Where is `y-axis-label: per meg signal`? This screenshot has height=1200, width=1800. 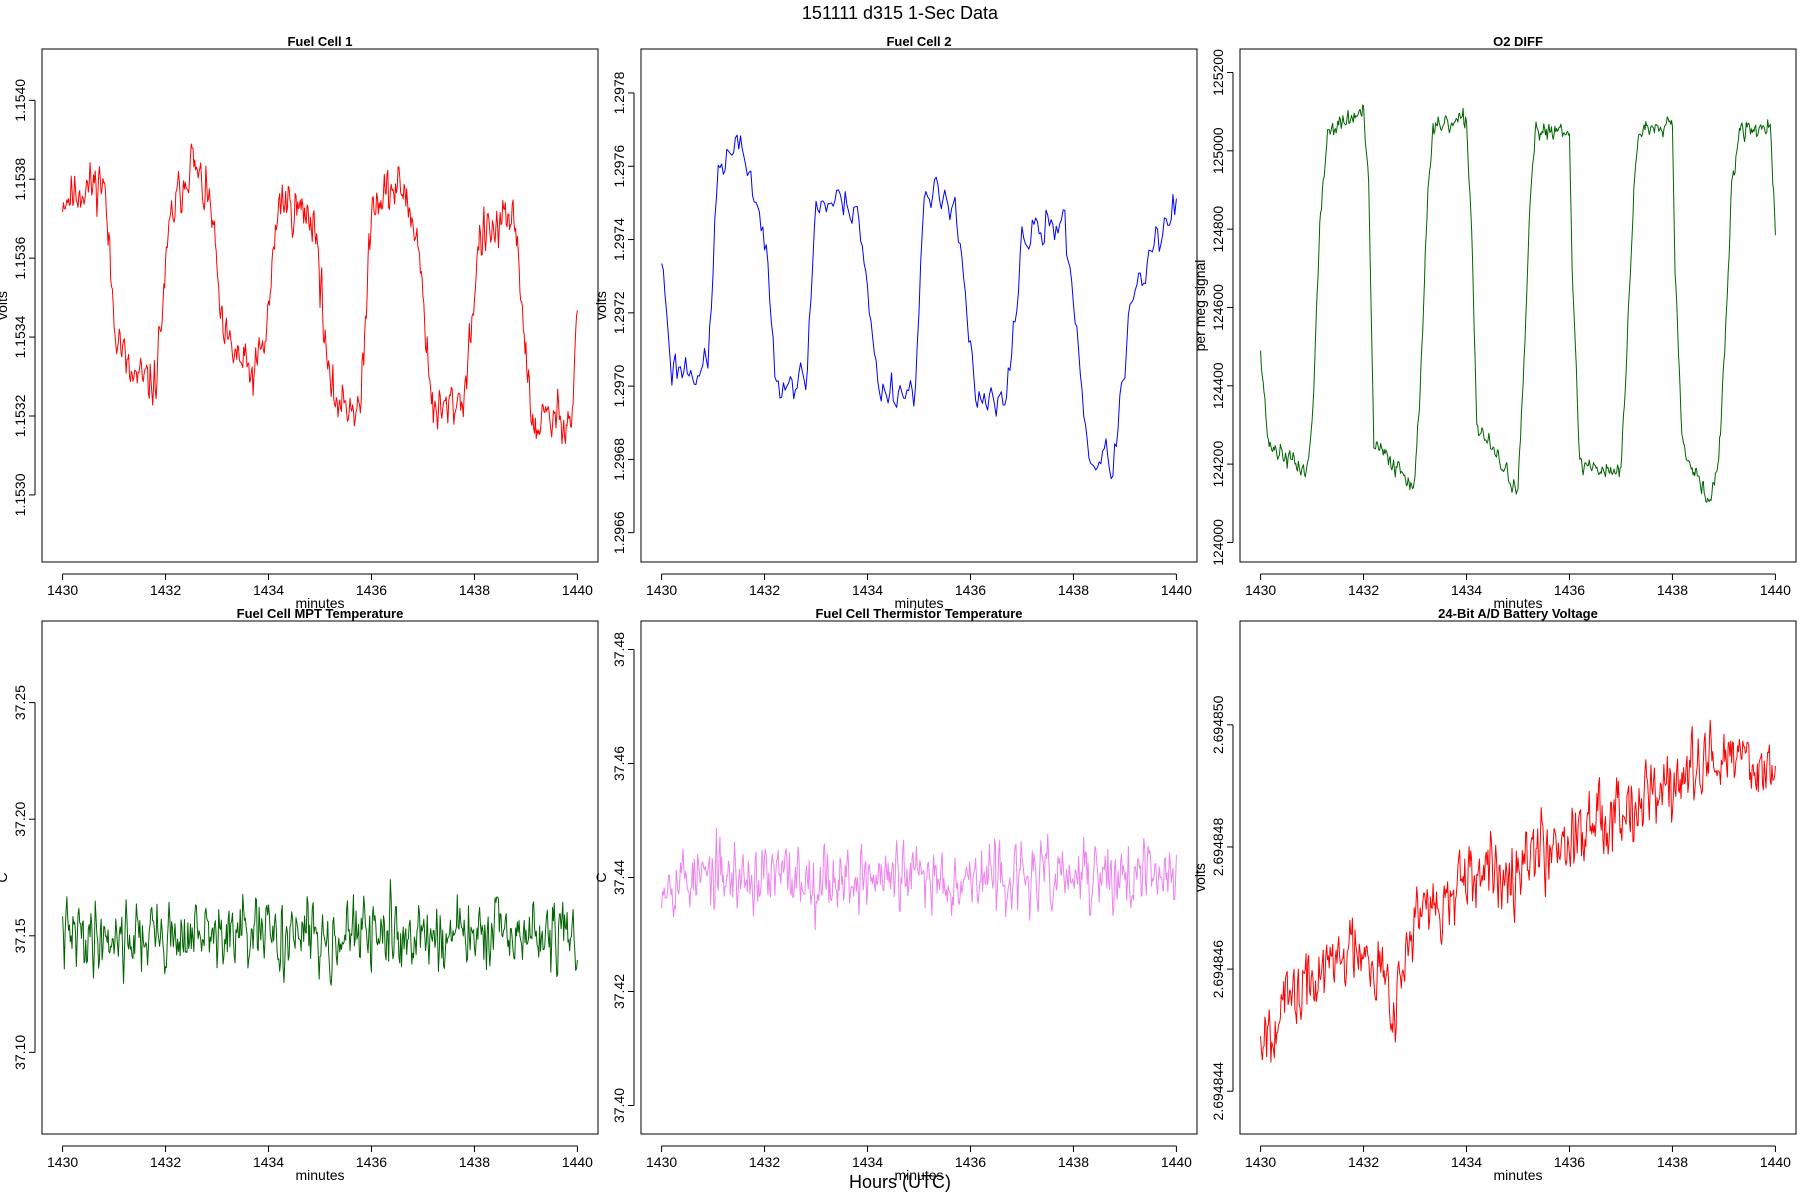 y-axis-label: per meg signal is located at coordinates (1200, 306).